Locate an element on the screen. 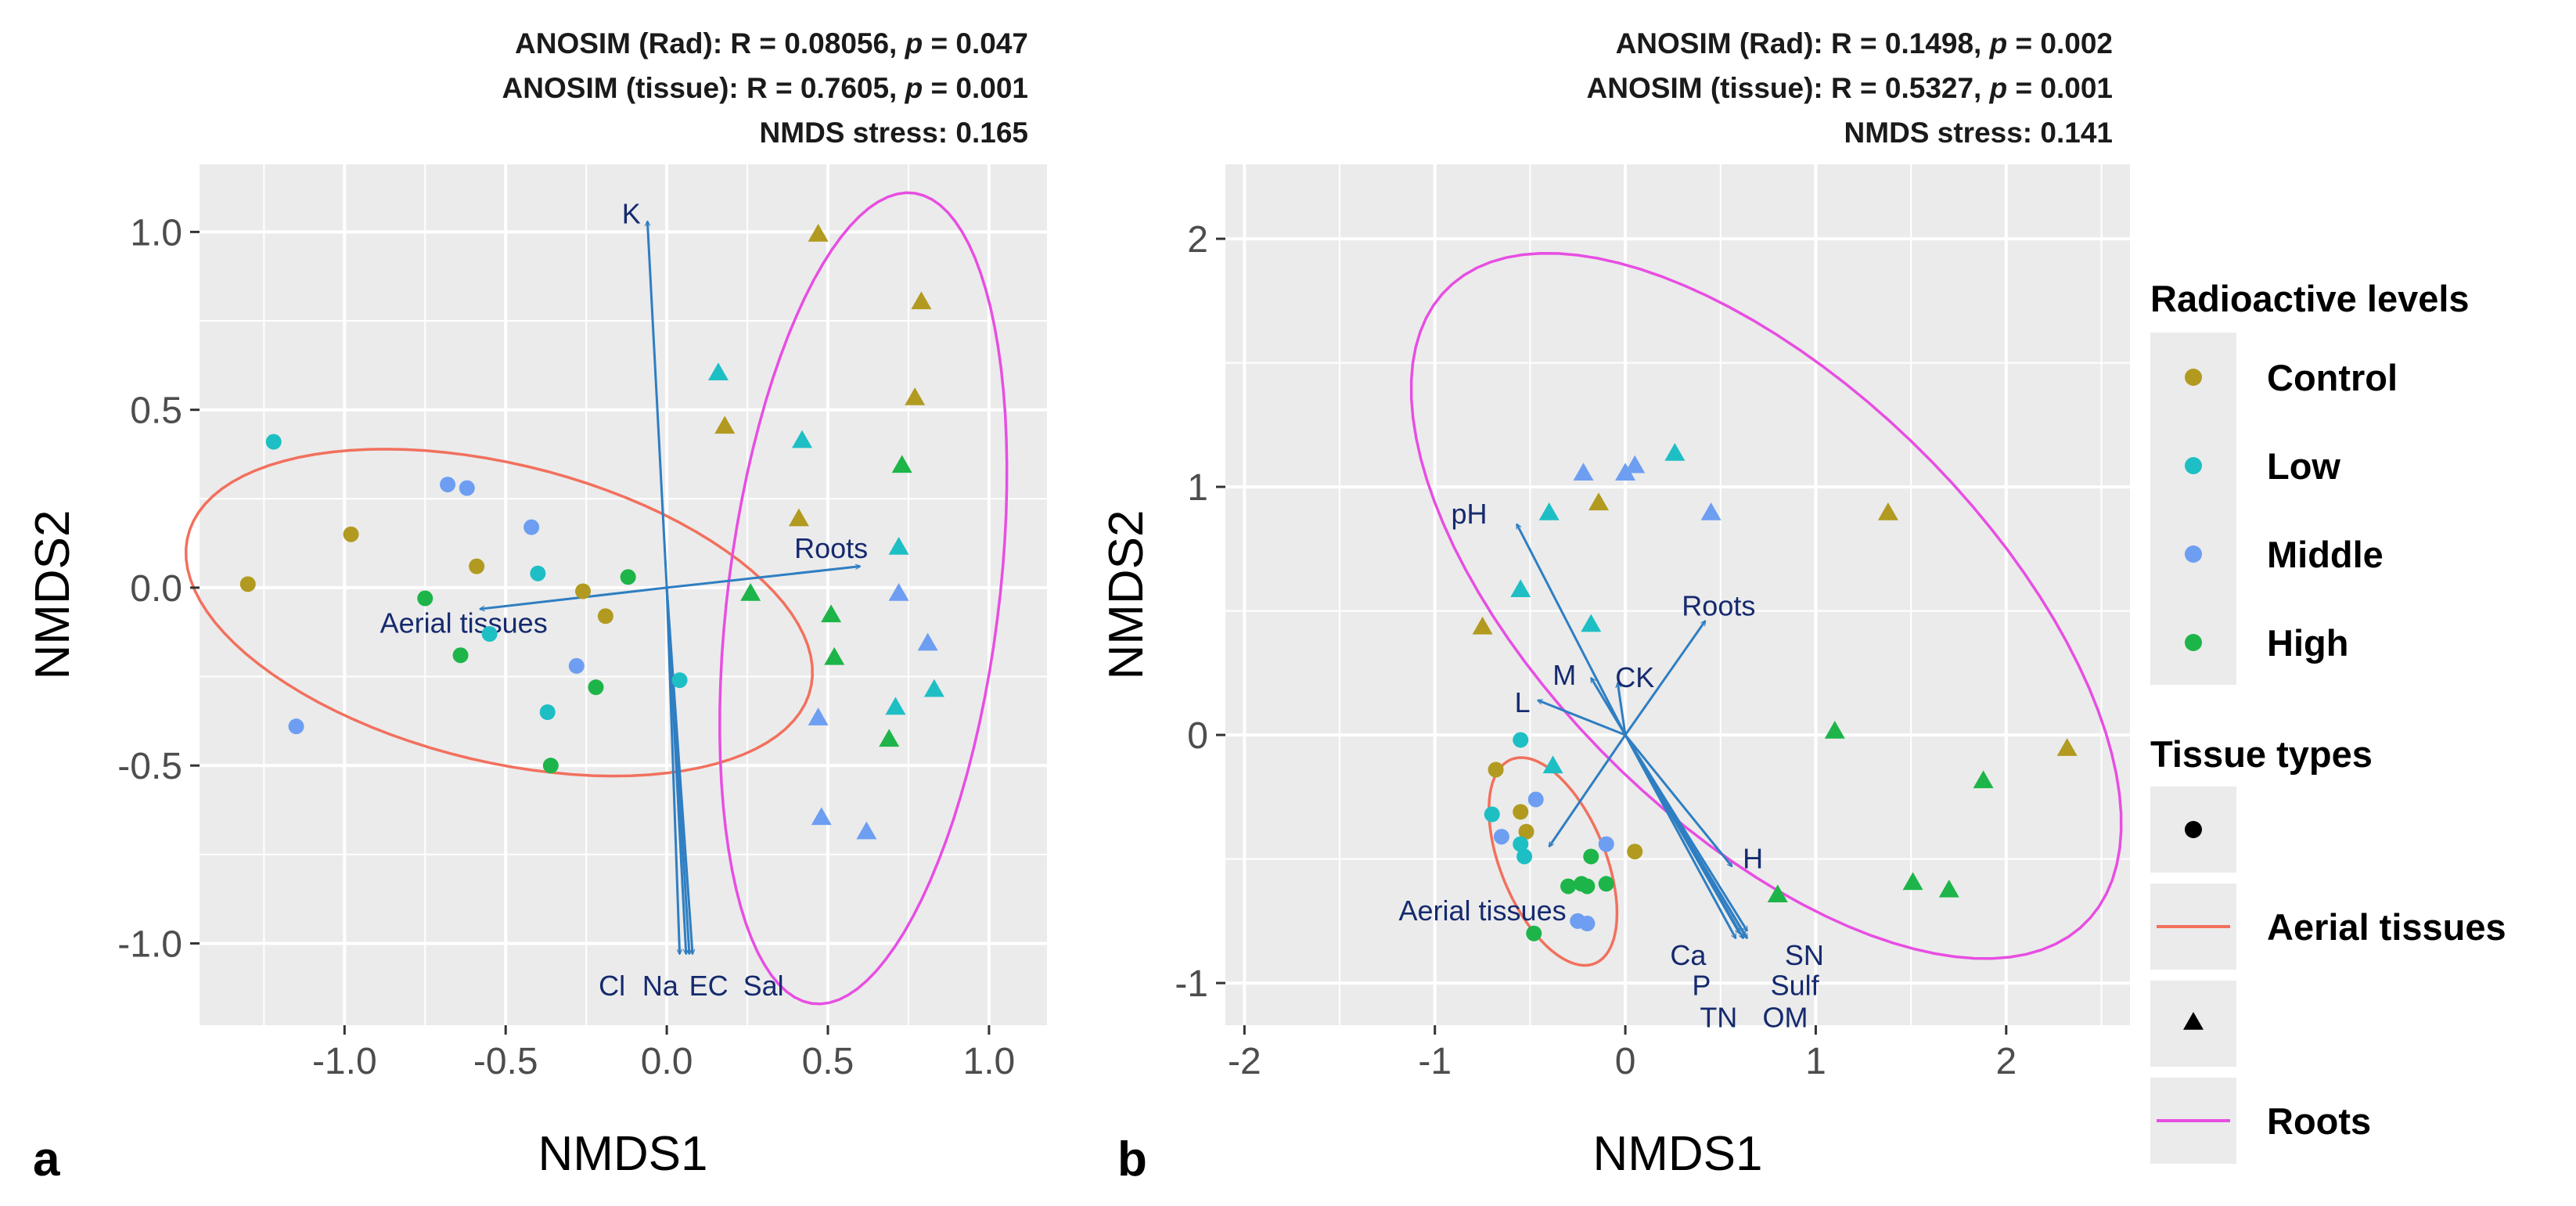 The image size is (2576, 1206). vector-label: M is located at coordinates (1564, 675).